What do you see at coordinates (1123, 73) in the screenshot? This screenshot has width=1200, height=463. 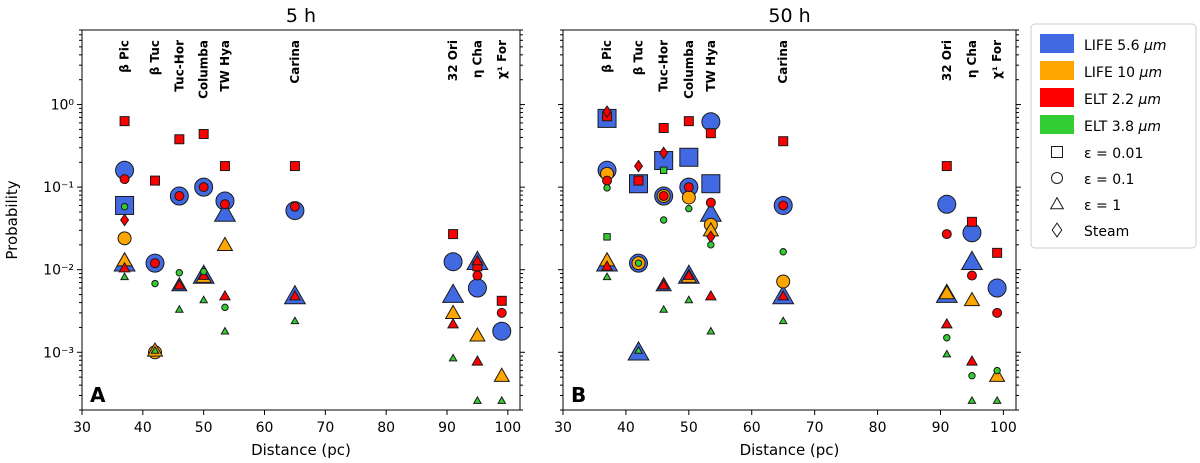 I see `legend-label: LIFE 10 μm` at bounding box center [1123, 73].